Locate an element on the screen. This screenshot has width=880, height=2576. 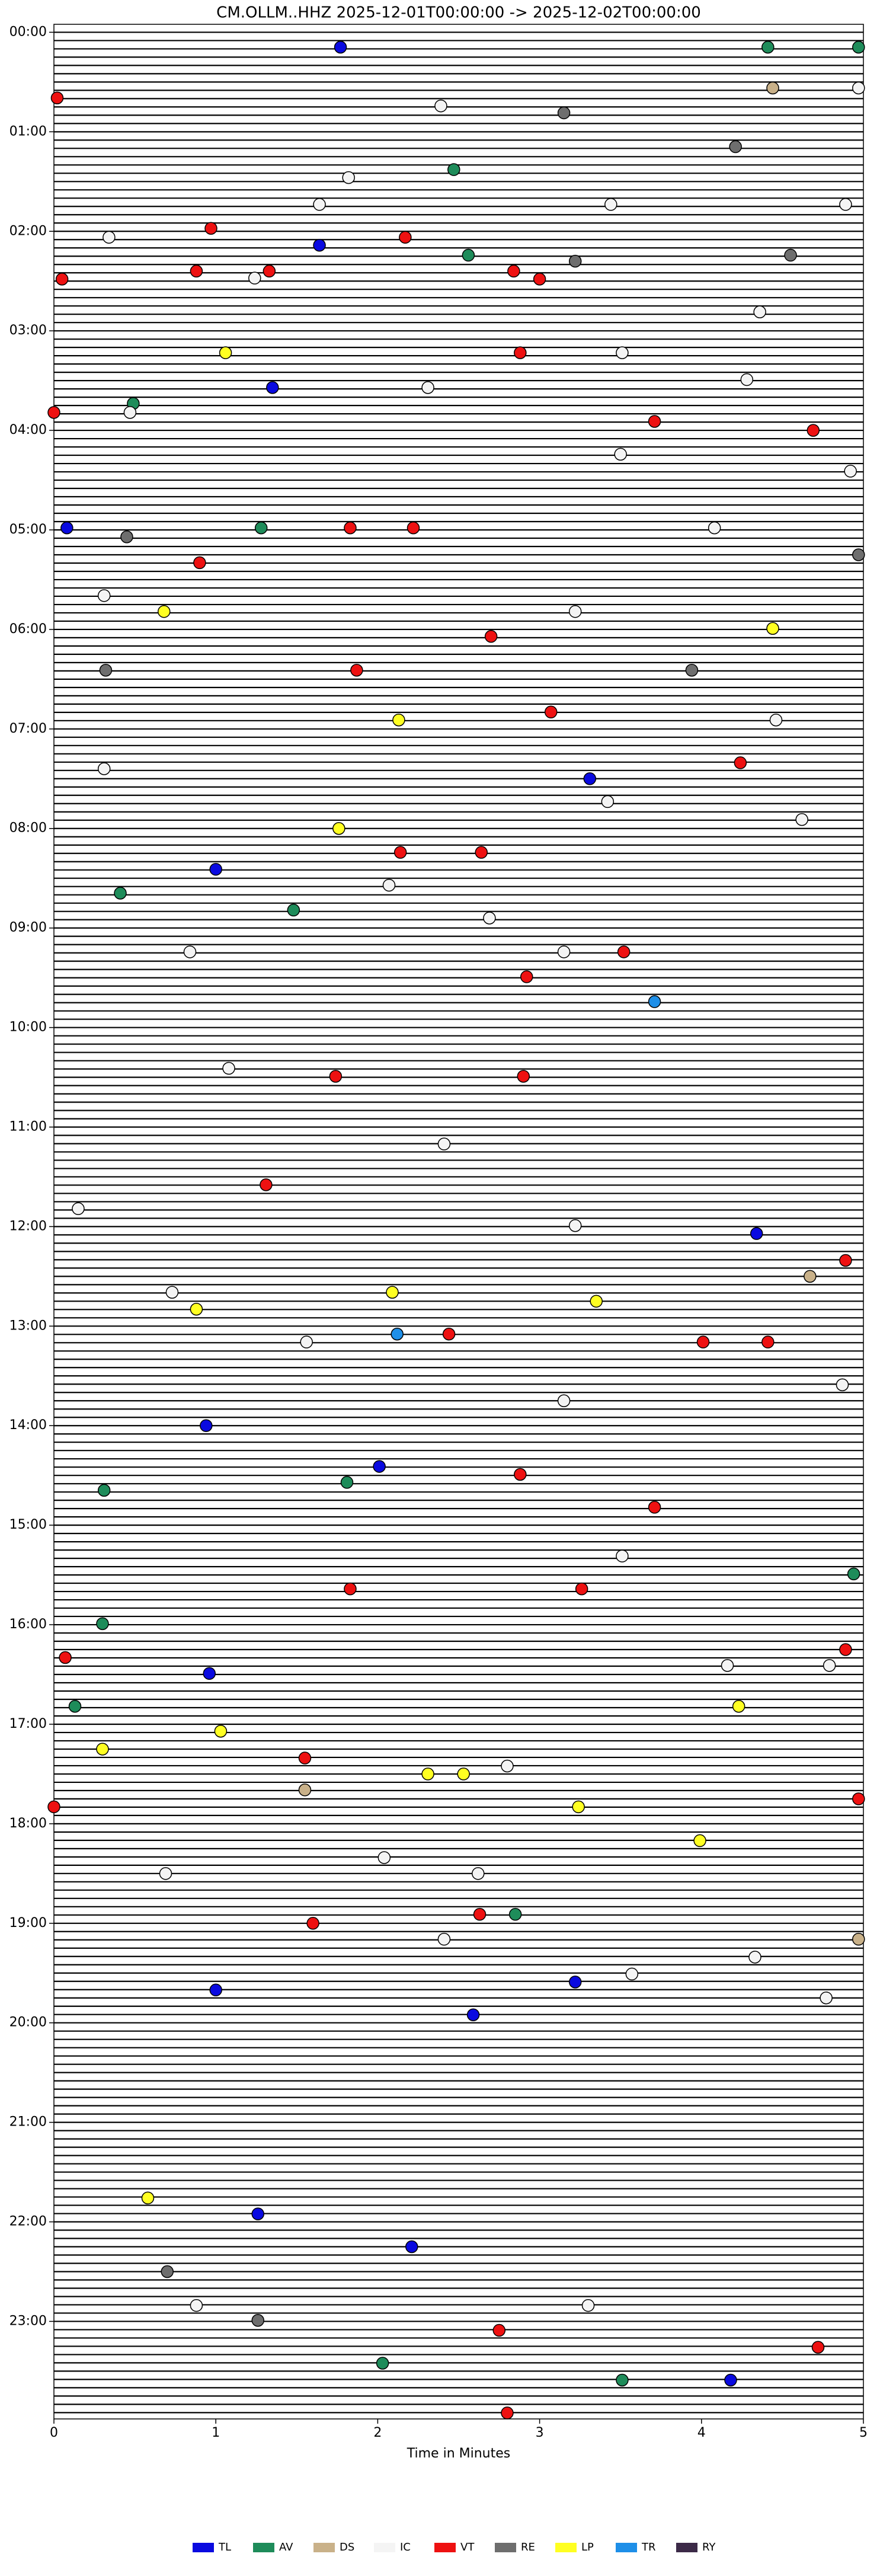
y-tick-label: 03:00 is located at coordinates (28, 330).